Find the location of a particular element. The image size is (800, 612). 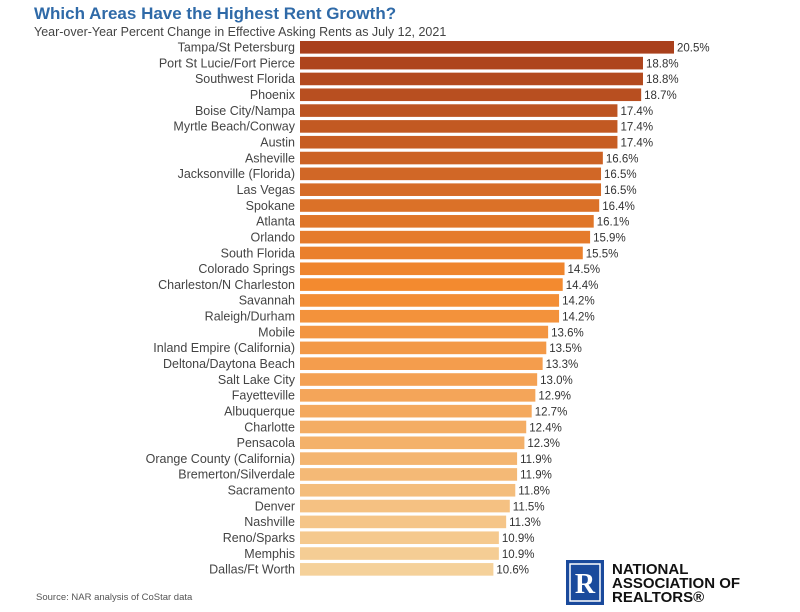

category-label: Sacramento is located at coordinates (261, 491).